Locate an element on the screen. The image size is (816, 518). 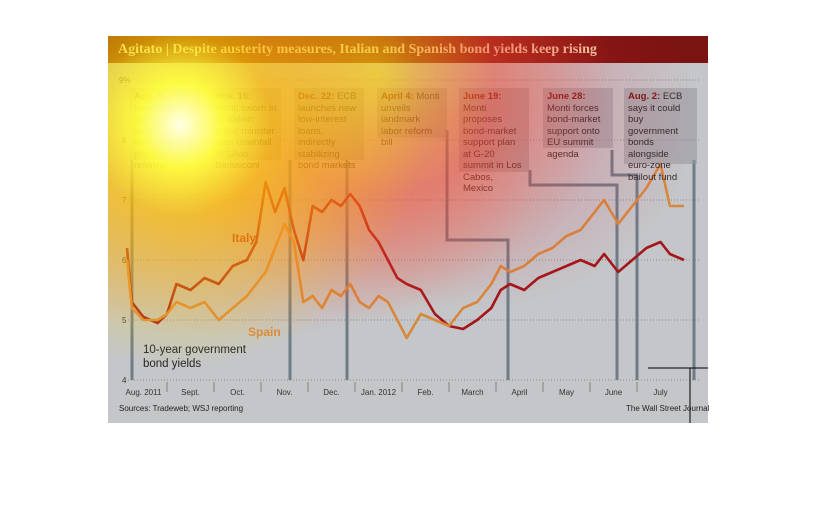
x-tick-label: April is located at coordinates (519, 392).